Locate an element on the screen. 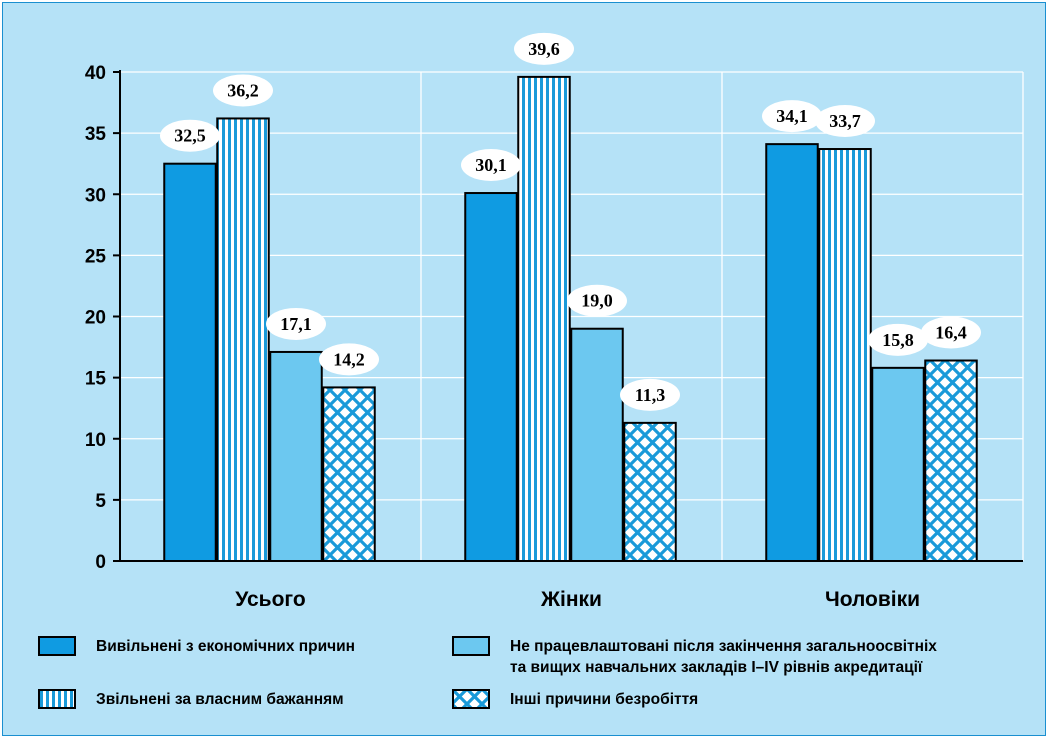 The width and height of the screenshot is (1050, 740). data-label: 16,4 is located at coordinates (951, 333).